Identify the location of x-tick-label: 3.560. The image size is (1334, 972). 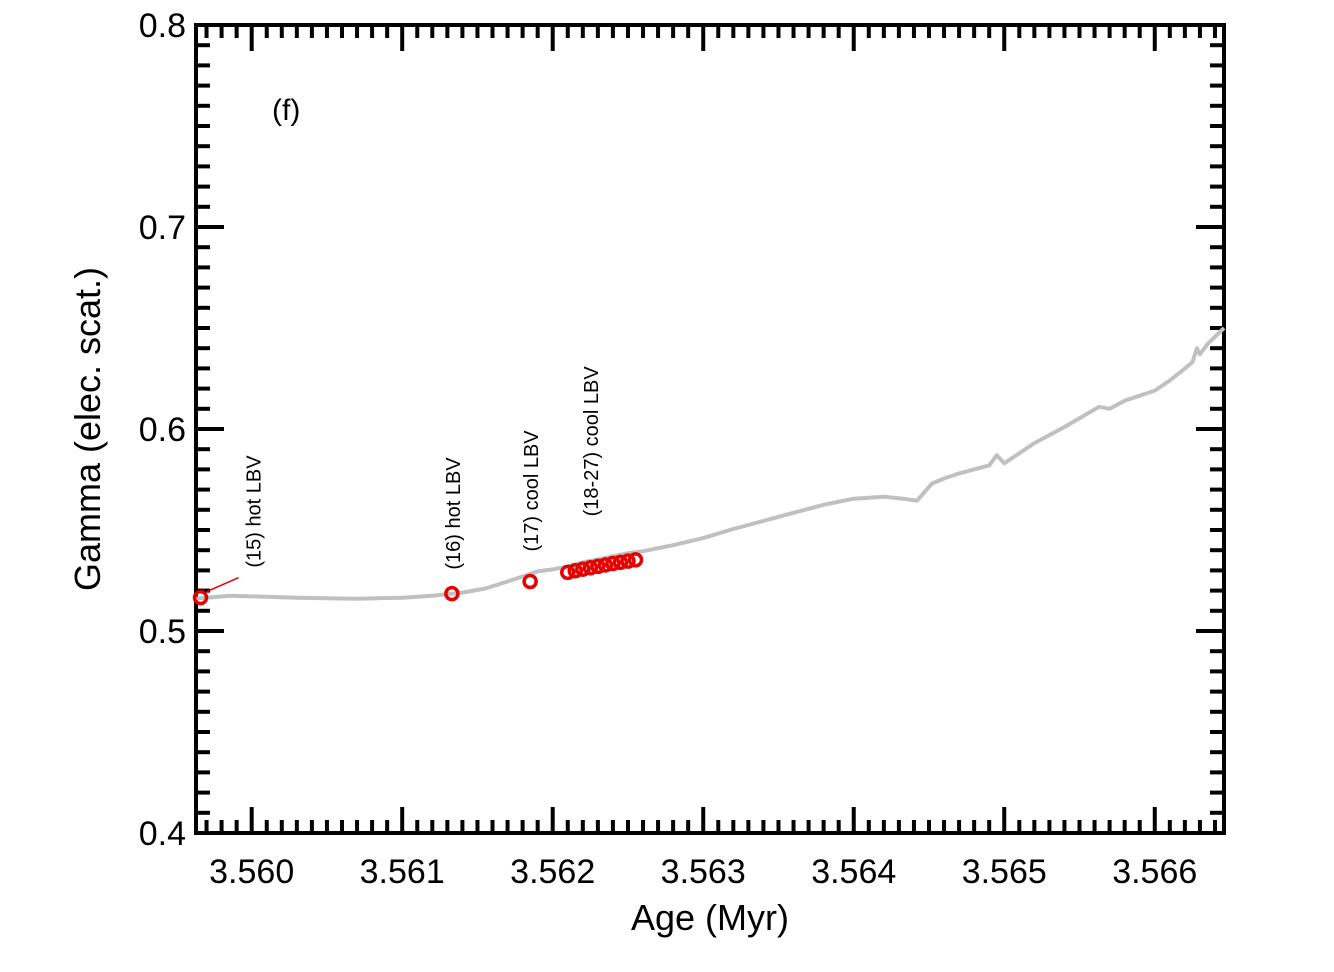
(251, 872).